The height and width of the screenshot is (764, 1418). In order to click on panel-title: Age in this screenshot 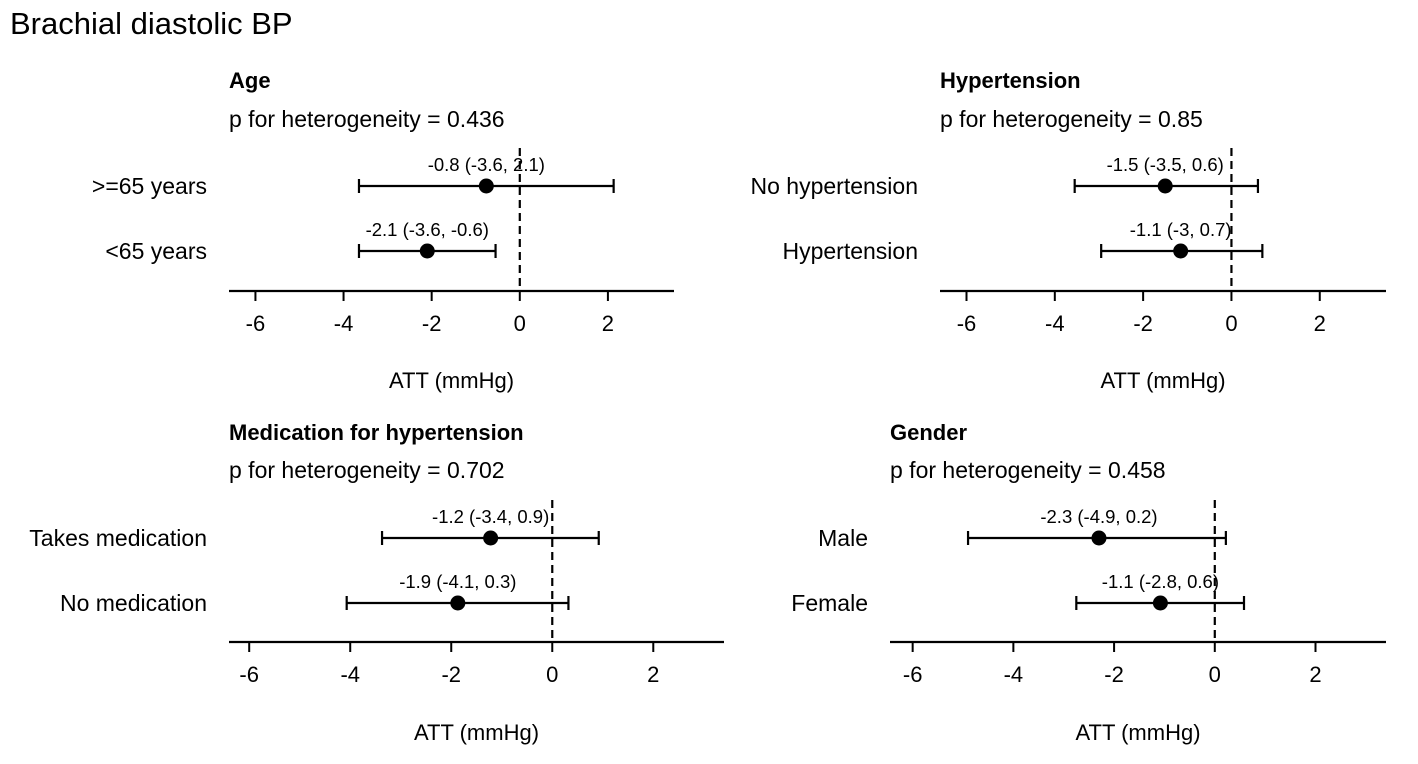, I will do `click(250, 80)`.